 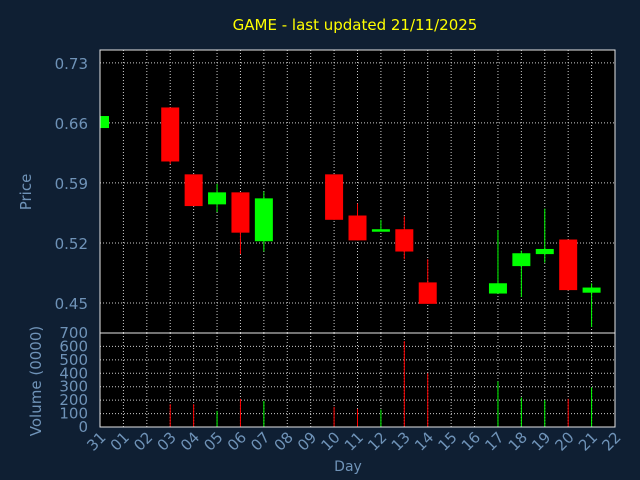 What do you see at coordinates (71, 64) in the screenshot?
I see `price-tick-label: 0.73` at bounding box center [71, 64].